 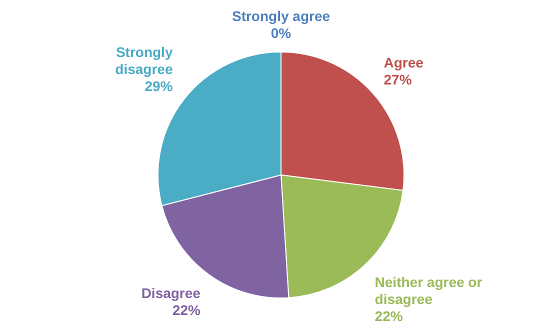 I want to click on slice-label: Strongly disagree, so click(x=144, y=61).